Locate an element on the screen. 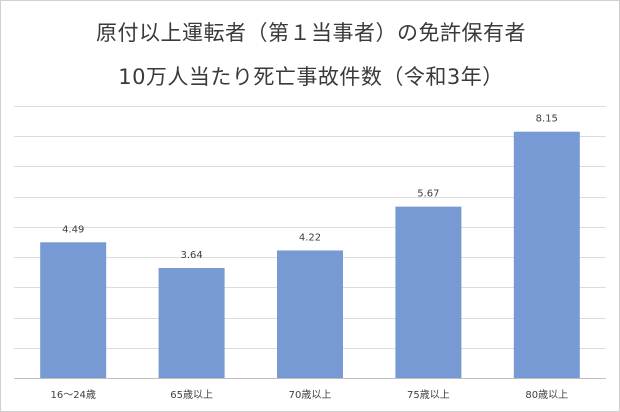 The height and width of the screenshot is (412, 620). data-label-4: 5.67 is located at coordinates (428, 194).